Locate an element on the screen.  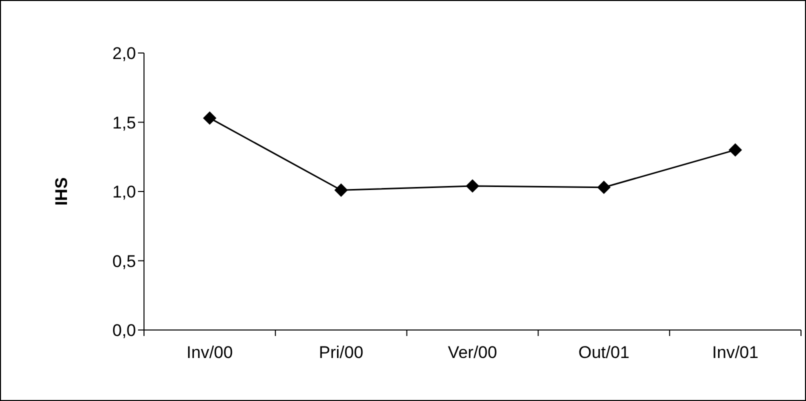
y-axis-title: IHS is located at coordinates (62, 191).